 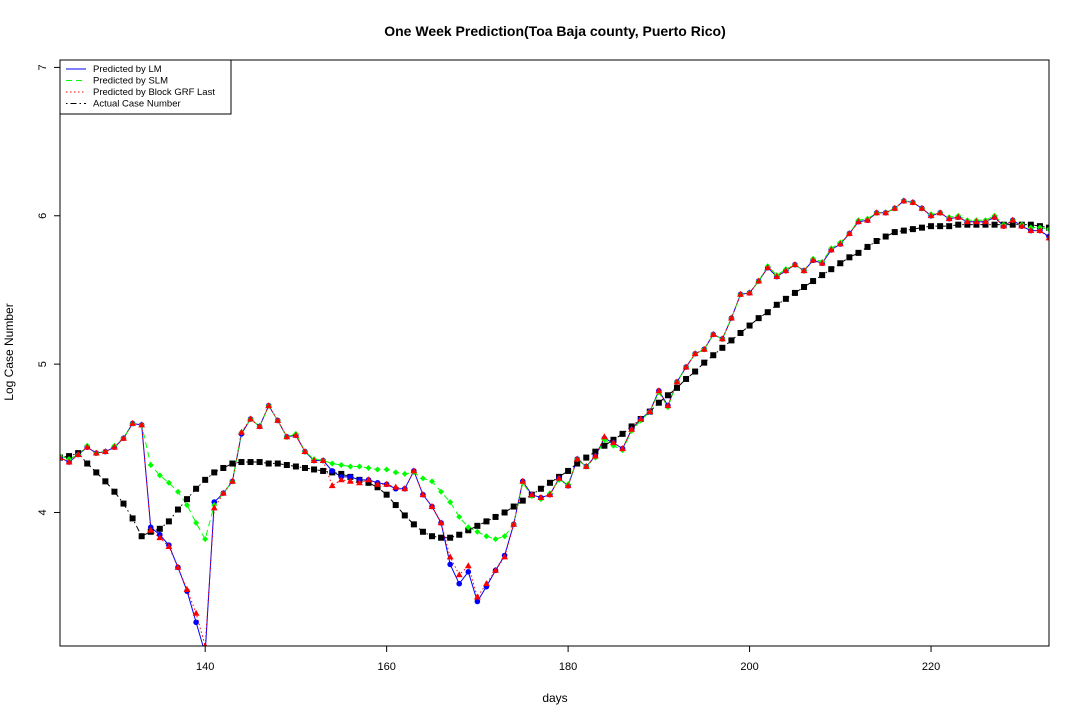 What do you see at coordinates (386, 667) in the screenshot?
I see `x-tick-label: 160` at bounding box center [386, 667].